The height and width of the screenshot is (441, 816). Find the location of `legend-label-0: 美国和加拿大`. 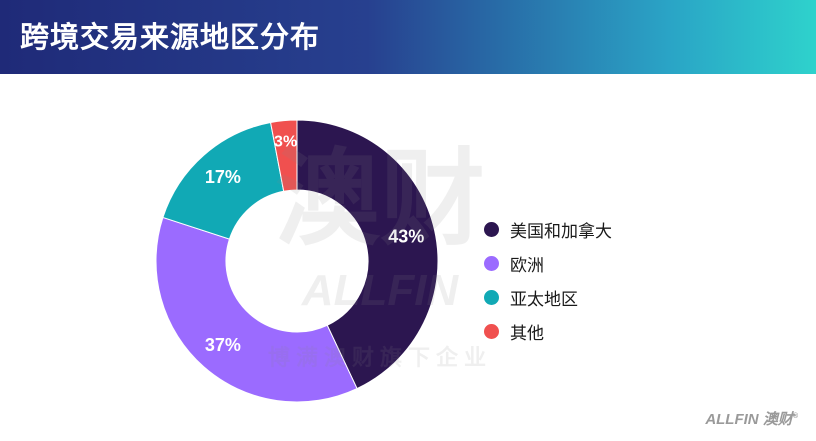

legend-label-0: 美国和加拿大 is located at coordinates (561, 231).